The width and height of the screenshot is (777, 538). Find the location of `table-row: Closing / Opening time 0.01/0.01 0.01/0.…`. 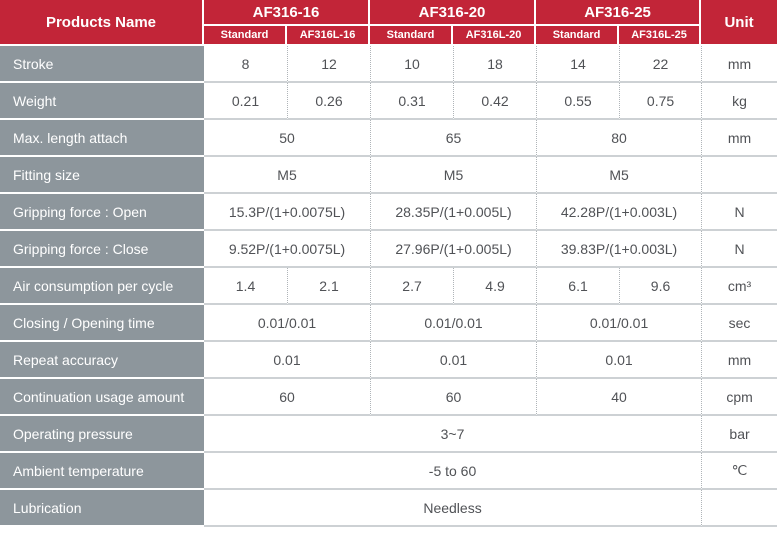

table-row: Closing / Opening time 0.01/0.01 0.01/0.… is located at coordinates (388, 323).